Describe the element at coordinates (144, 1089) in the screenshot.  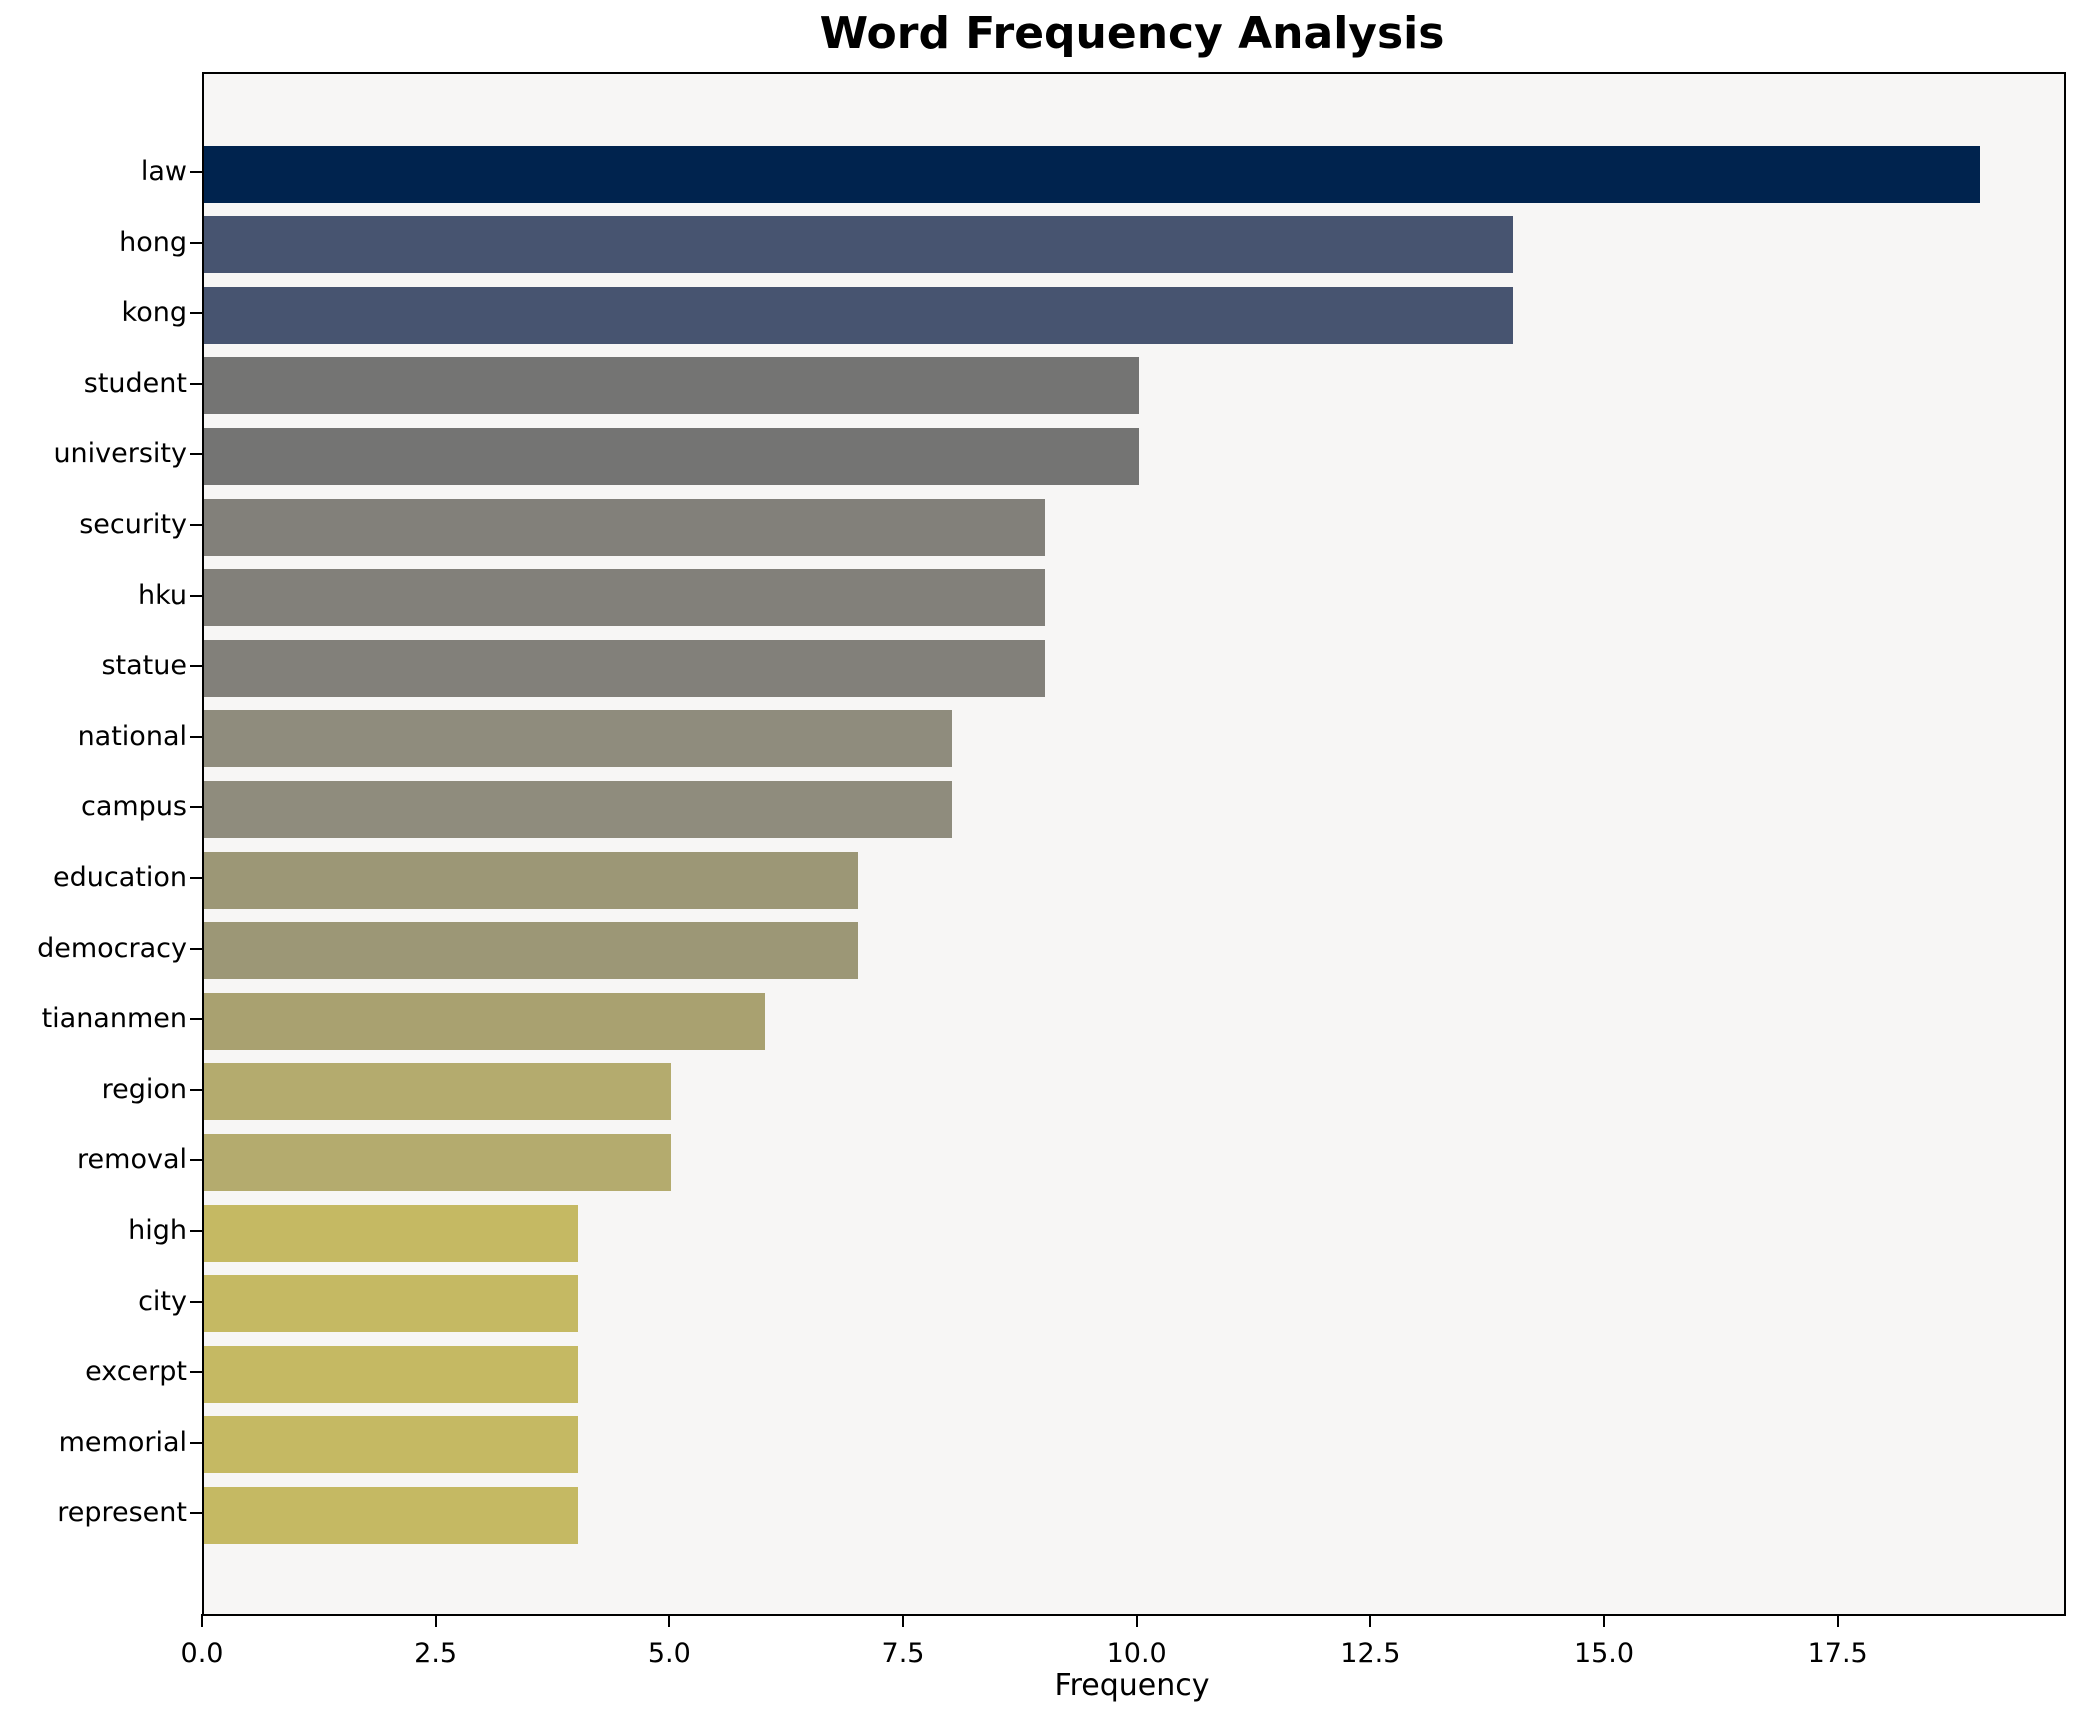
I see `y-tick-label-region: region` at that location.